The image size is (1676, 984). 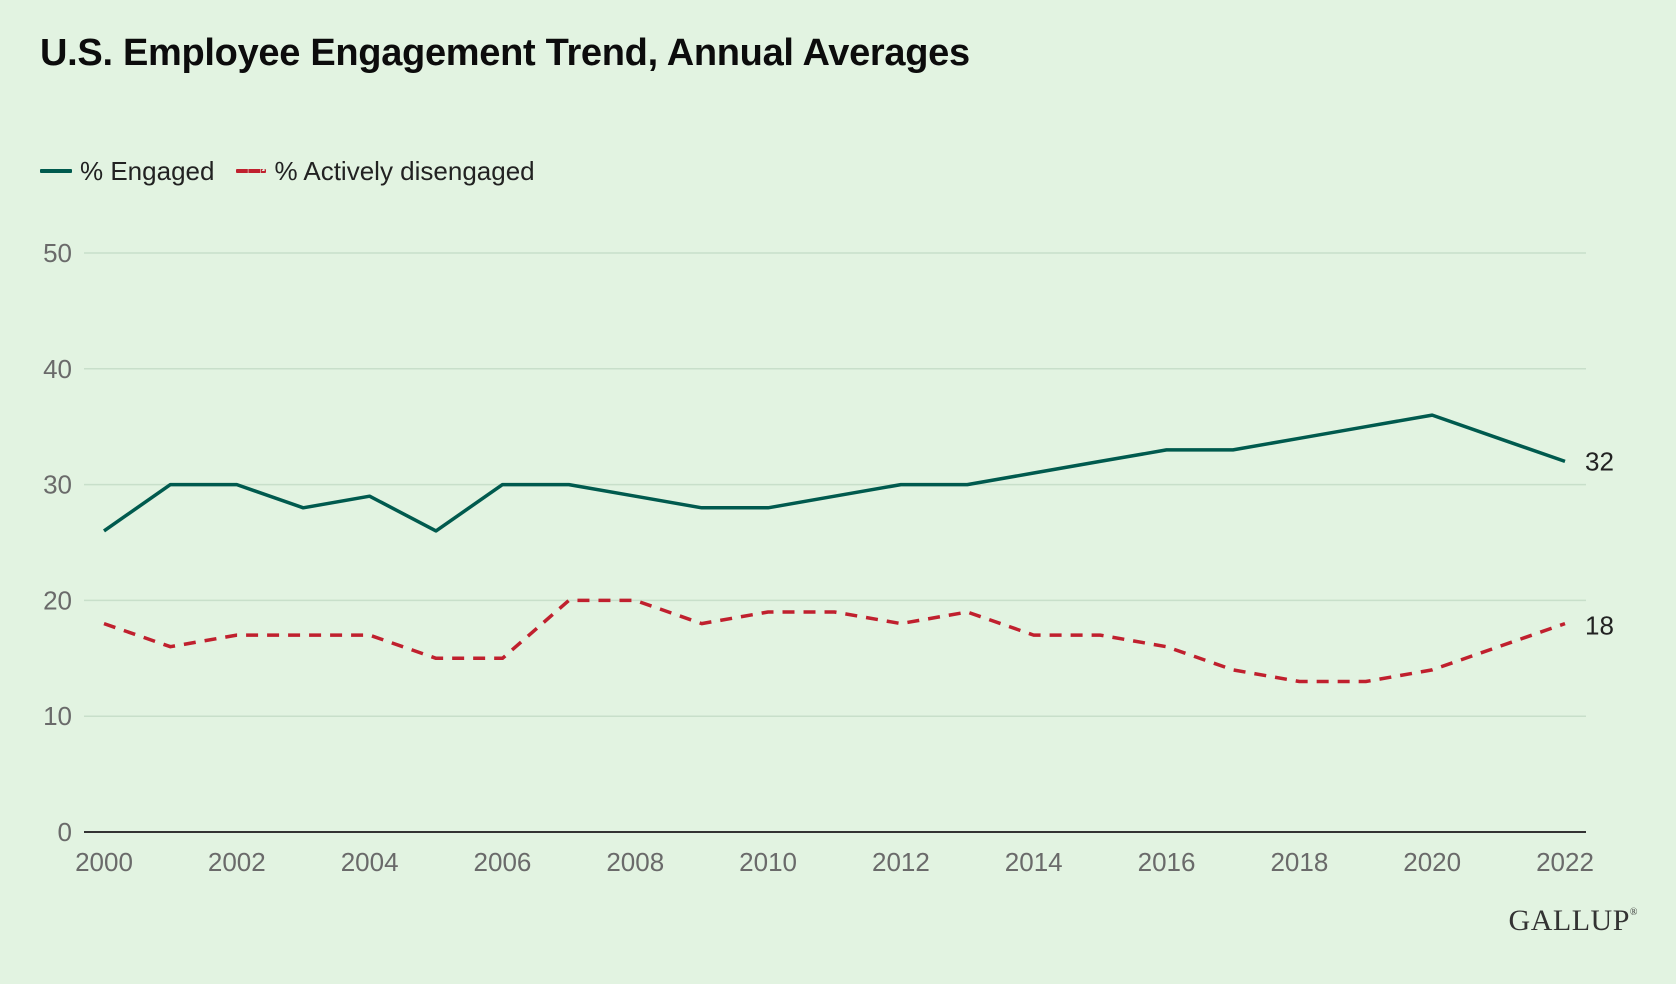 I want to click on series-line-disengaged, so click(x=834, y=641).